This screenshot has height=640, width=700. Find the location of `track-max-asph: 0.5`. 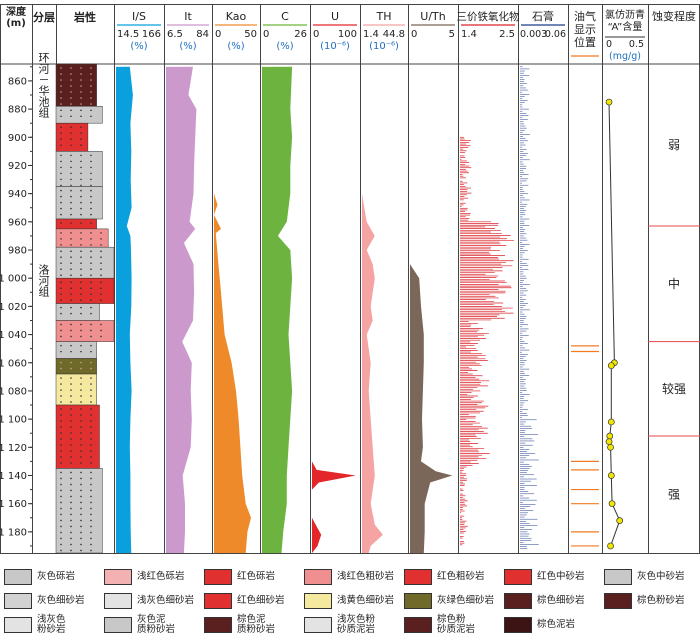

track-max-asph: 0.5 is located at coordinates (636, 44).